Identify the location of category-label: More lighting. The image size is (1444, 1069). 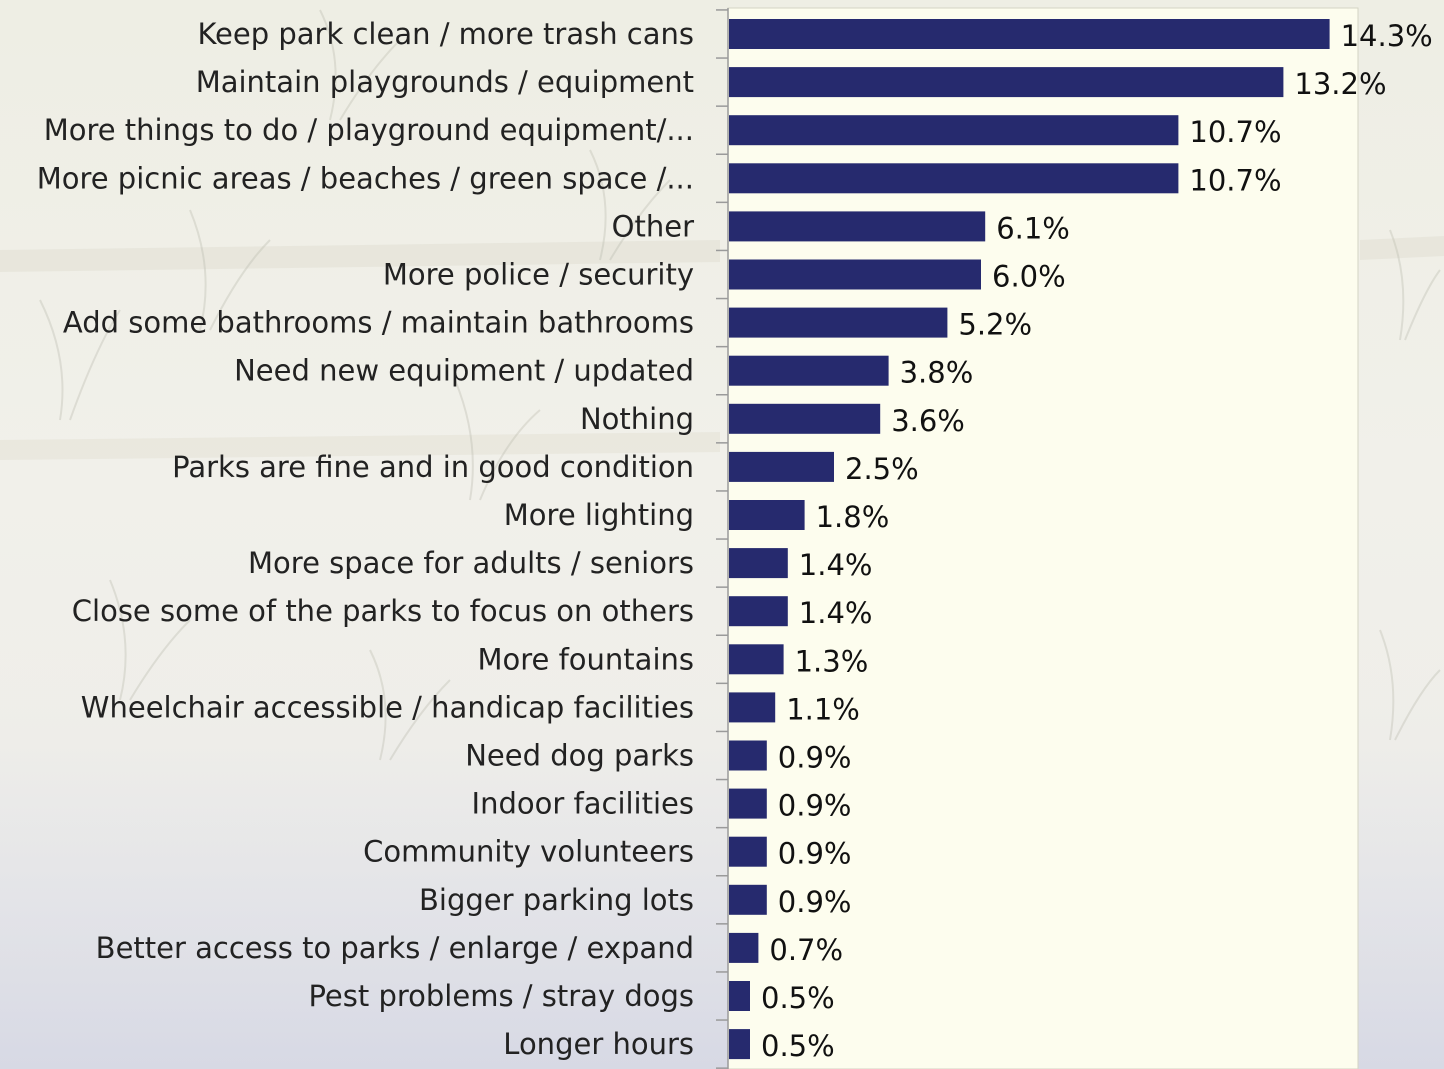
(599, 515).